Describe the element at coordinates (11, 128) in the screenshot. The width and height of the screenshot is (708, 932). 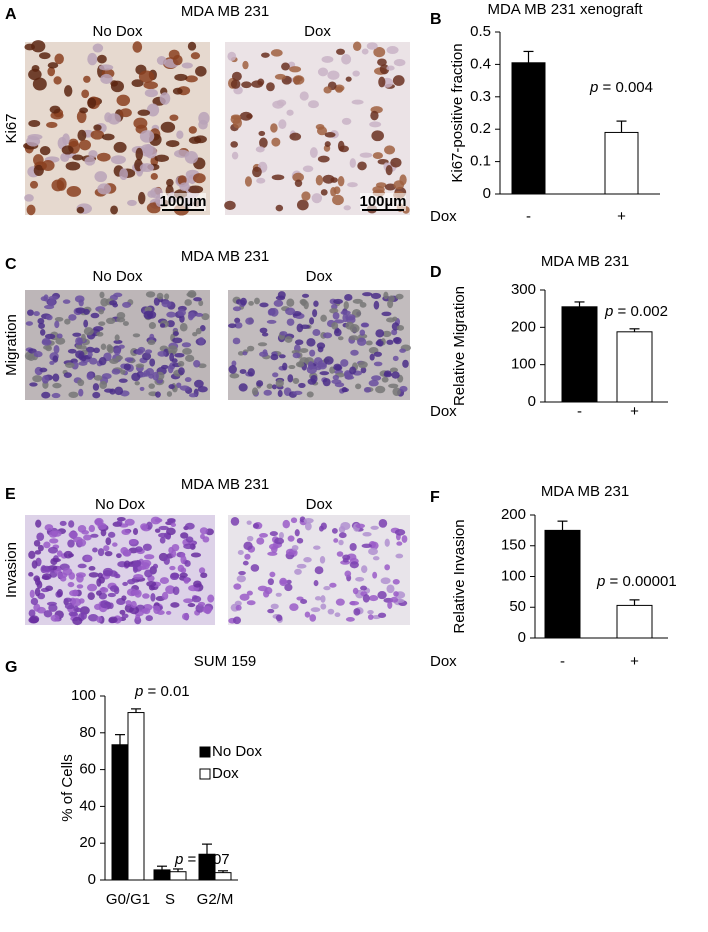
I see `row-label: Ki67` at that location.